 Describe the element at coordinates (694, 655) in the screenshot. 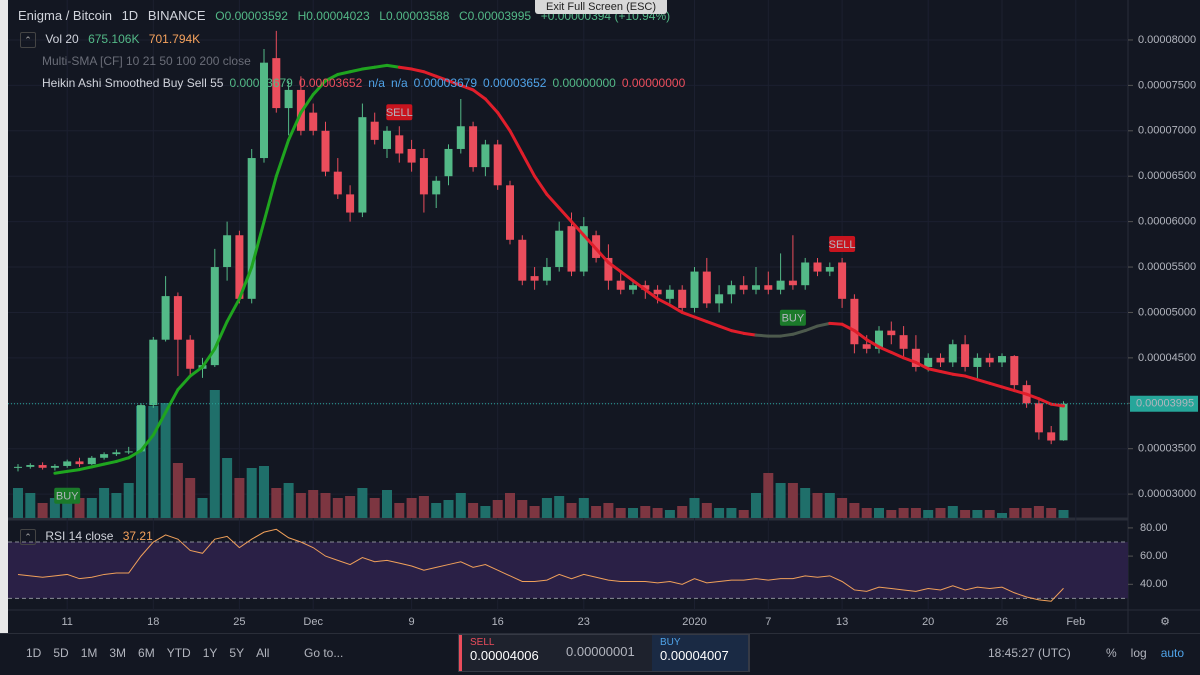

I see `buy-price: 0.00004007` at that location.